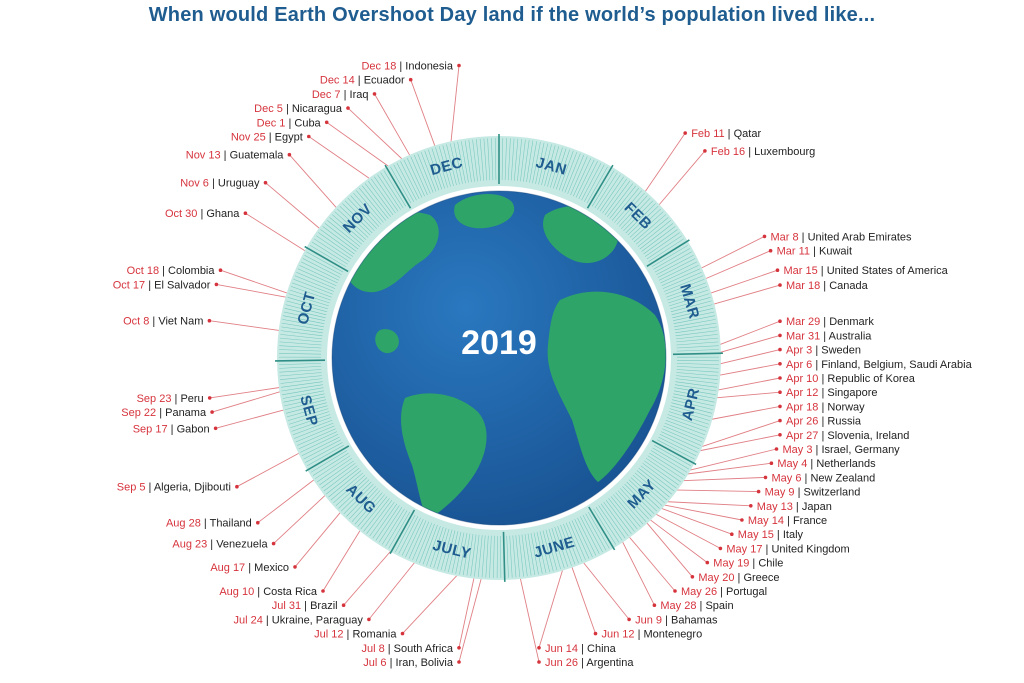 Image resolution: width=1024 pixels, height=683 pixels. Describe the element at coordinates (756, 578) in the screenshot. I see `country-name: | Greece` at that location.